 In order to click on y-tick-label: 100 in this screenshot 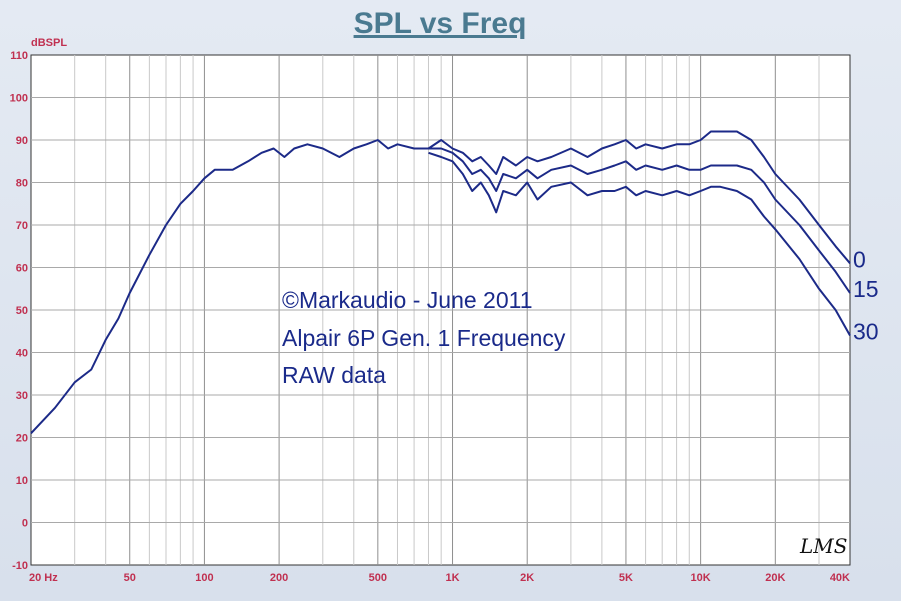, I will do `click(19, 99)`.